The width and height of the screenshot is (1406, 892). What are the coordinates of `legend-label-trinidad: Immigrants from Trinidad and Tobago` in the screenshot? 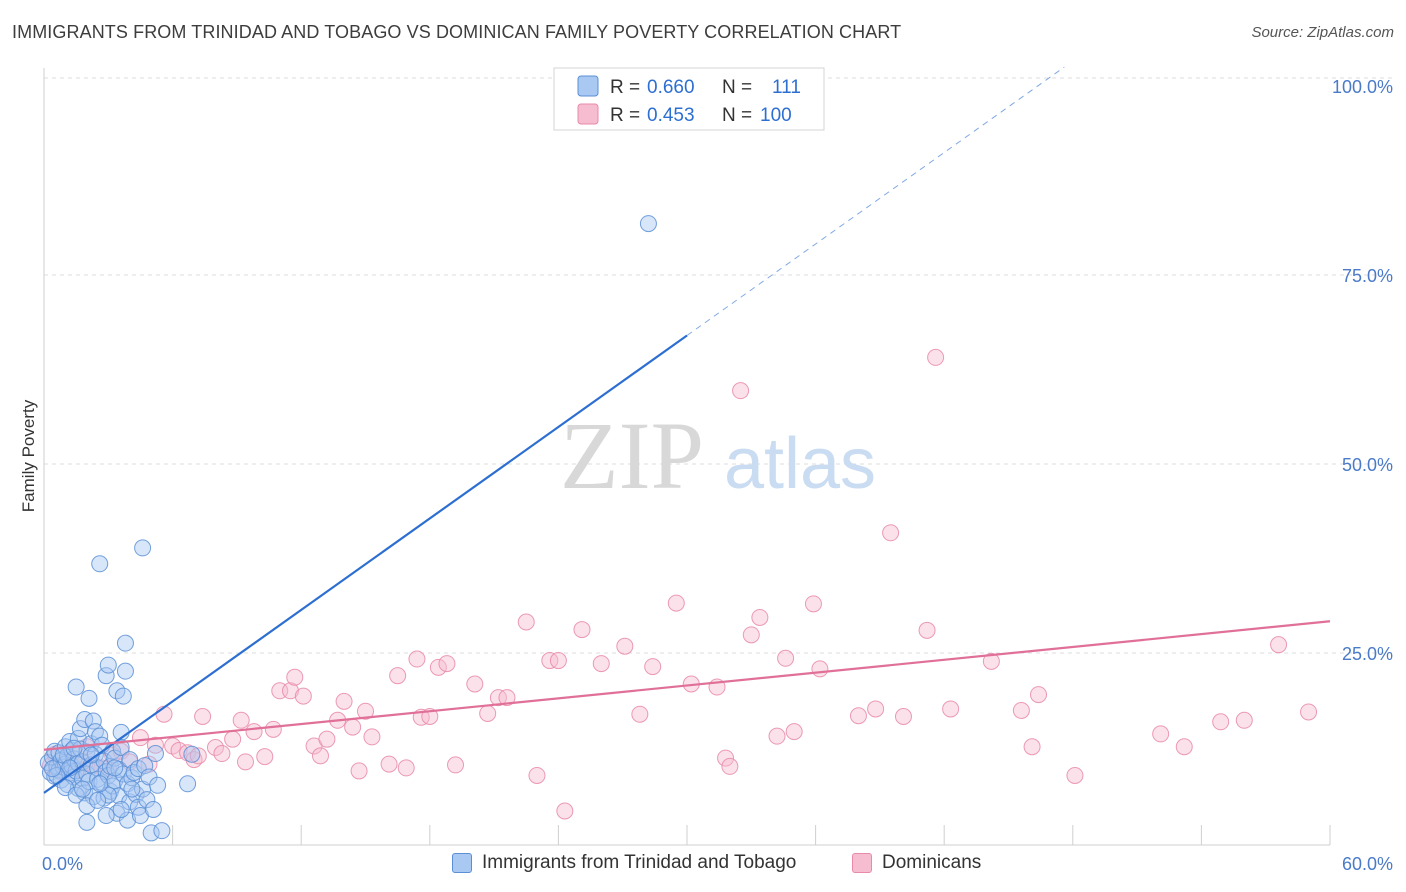 It's located at (639, 862).